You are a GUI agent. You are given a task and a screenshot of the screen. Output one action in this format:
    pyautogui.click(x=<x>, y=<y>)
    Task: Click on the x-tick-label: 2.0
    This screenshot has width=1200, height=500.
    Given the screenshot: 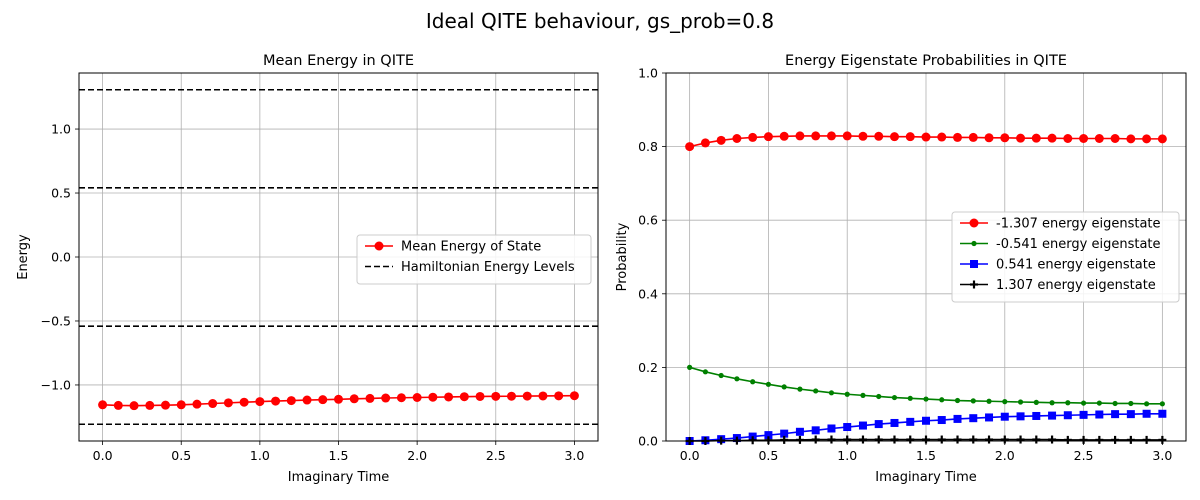 What is the action you would take?
    pyautogui.click(x=417, y=455)
    